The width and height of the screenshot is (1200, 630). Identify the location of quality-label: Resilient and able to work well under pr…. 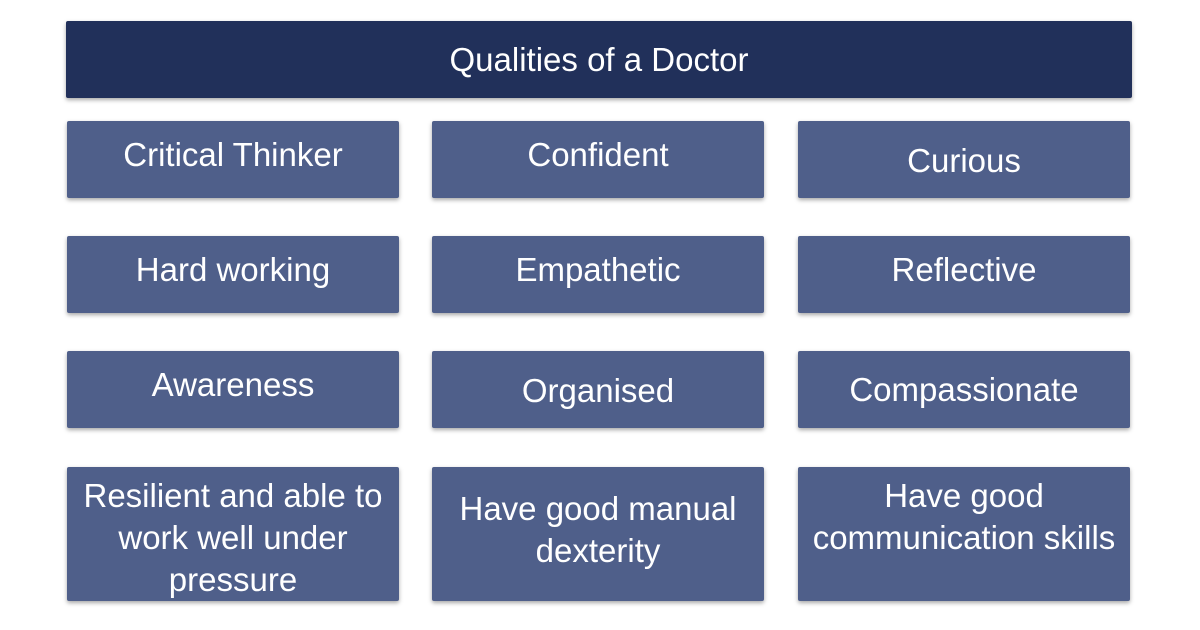
(233, 537).